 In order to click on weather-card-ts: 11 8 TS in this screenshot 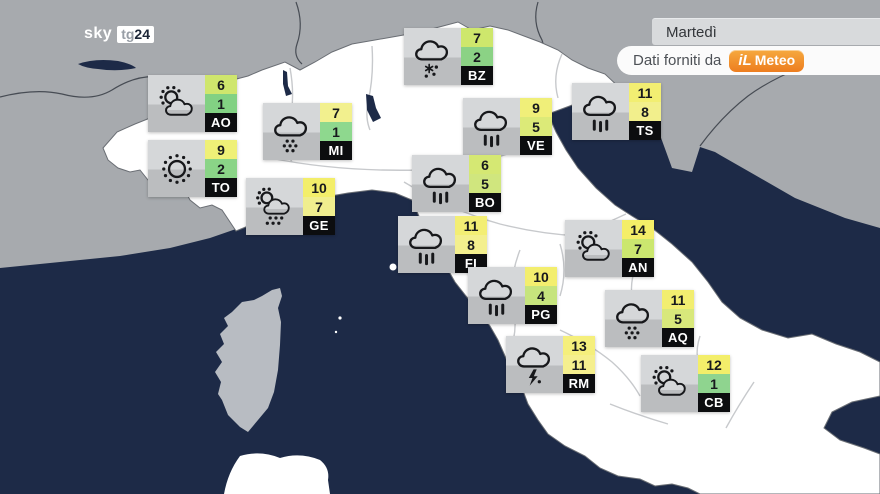, I will do `click(616, 111)`.